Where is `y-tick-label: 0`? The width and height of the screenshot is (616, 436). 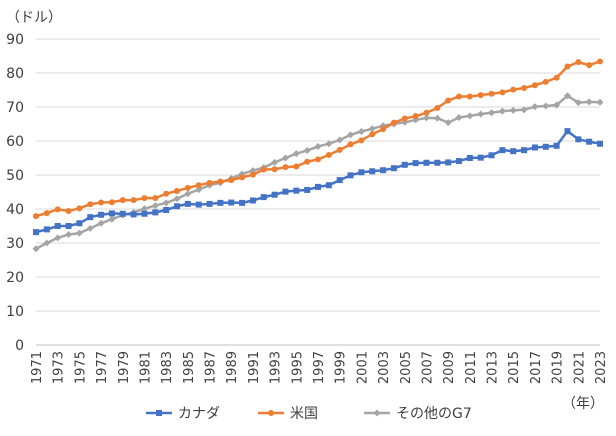
y-tick-label: 0 is located at coordinates (19, 346).